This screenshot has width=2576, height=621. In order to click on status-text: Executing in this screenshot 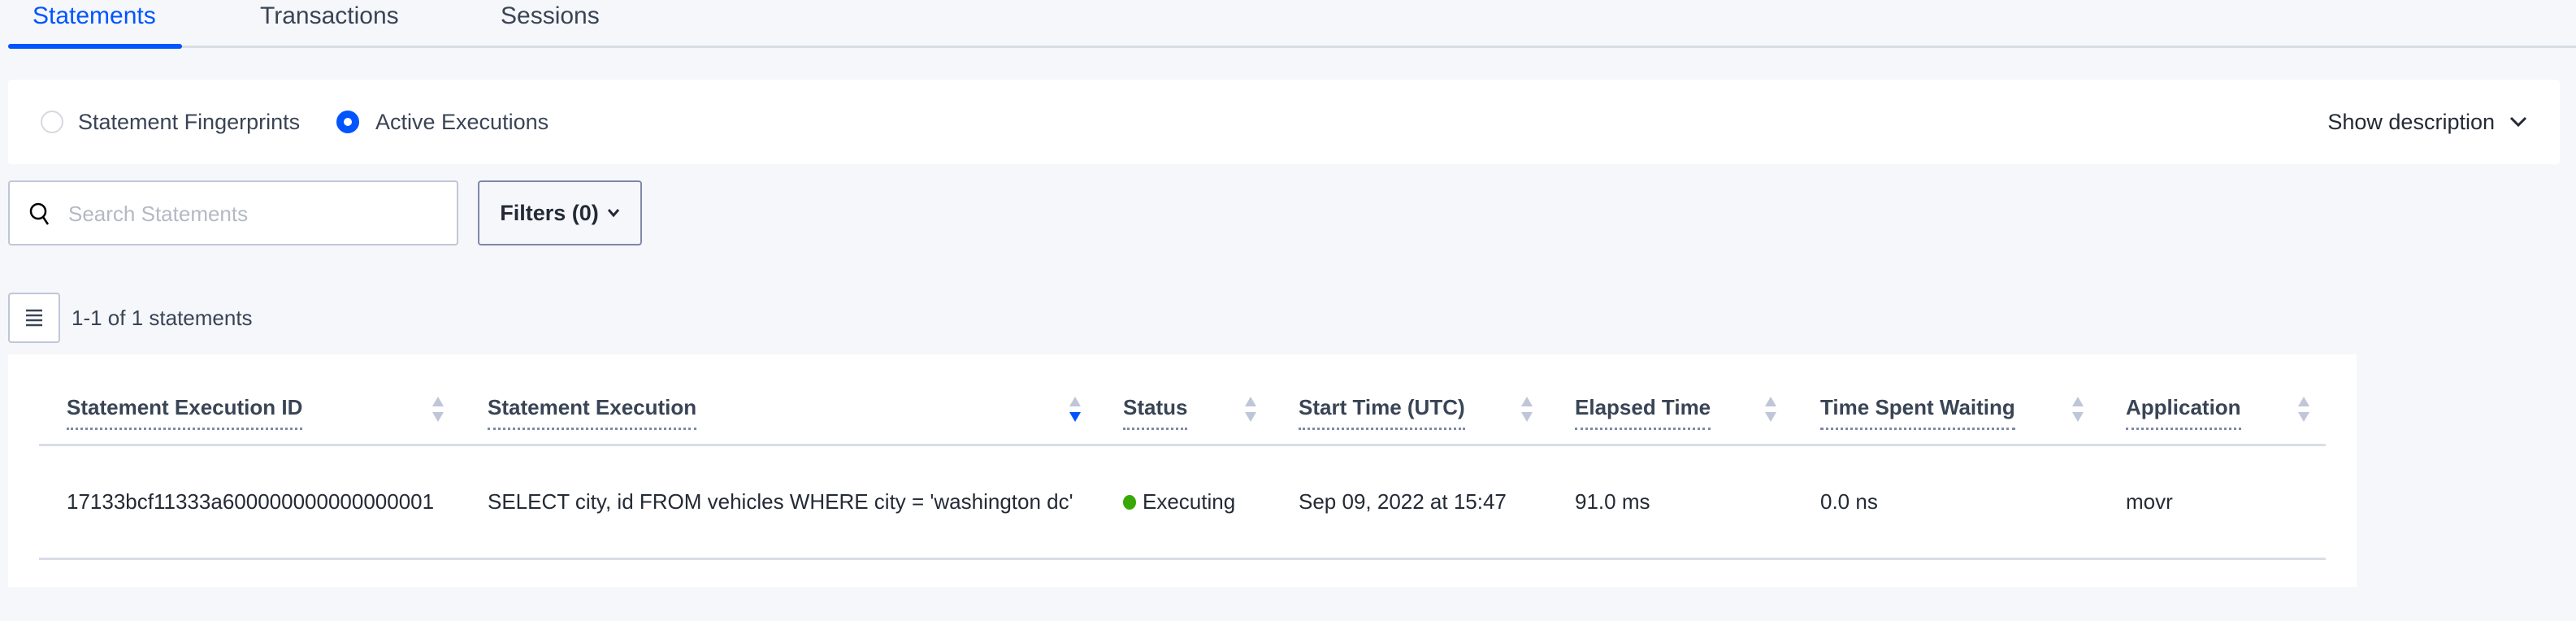, I will do `click(1189, 501)`.